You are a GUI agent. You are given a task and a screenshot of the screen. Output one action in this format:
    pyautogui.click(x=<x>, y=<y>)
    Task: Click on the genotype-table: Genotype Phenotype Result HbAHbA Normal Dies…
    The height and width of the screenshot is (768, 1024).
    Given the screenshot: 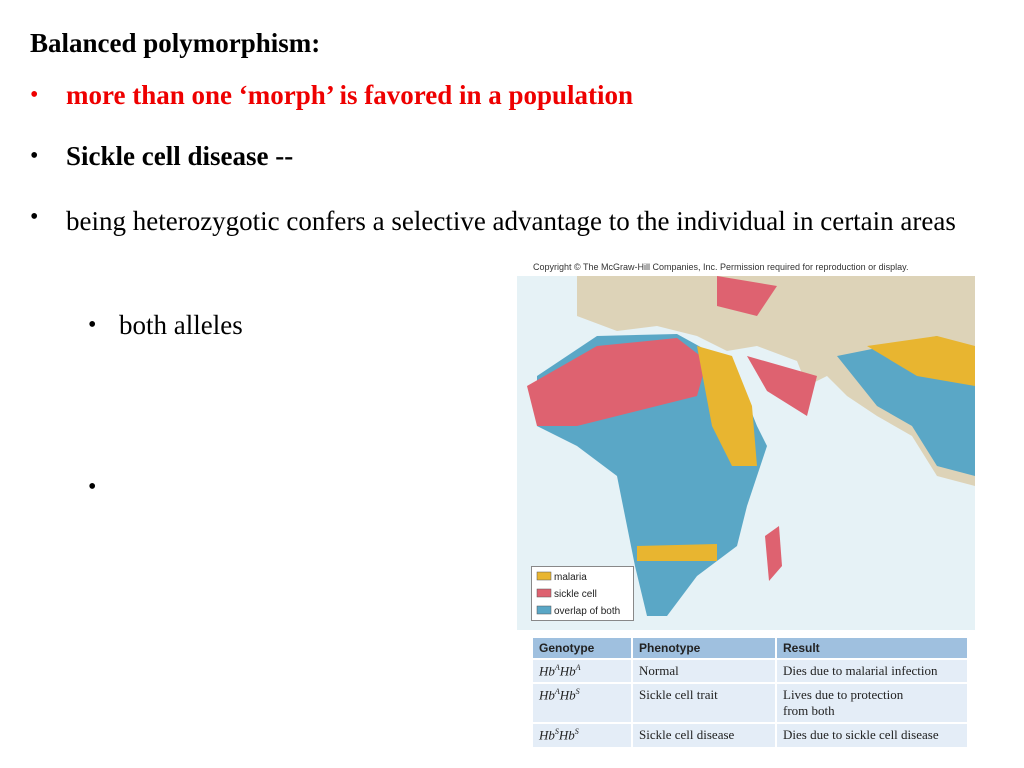 What is the action you would take?
    pyautogui.click(x=750, y=692)
    